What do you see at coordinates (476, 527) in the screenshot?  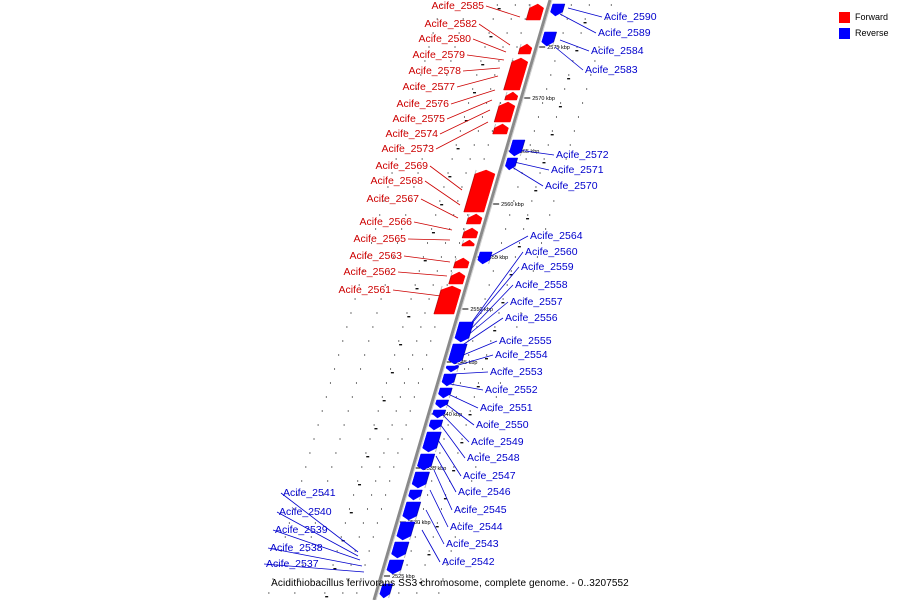 I see `gene-label: Acife_2544` at bounding box center [476, 527].